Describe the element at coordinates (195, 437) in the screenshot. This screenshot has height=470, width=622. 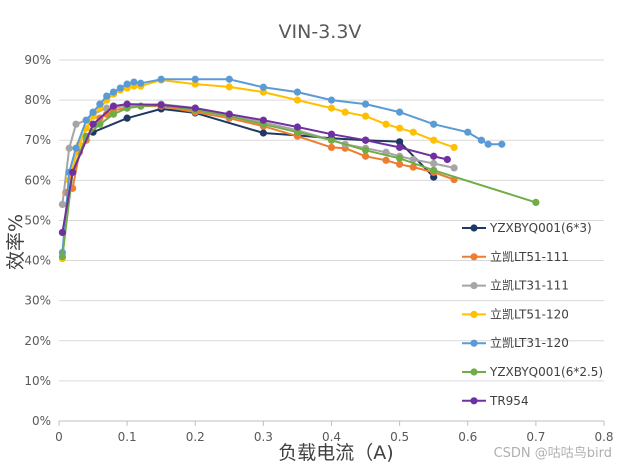
I see `x-tick-label: 0.2` at that location.